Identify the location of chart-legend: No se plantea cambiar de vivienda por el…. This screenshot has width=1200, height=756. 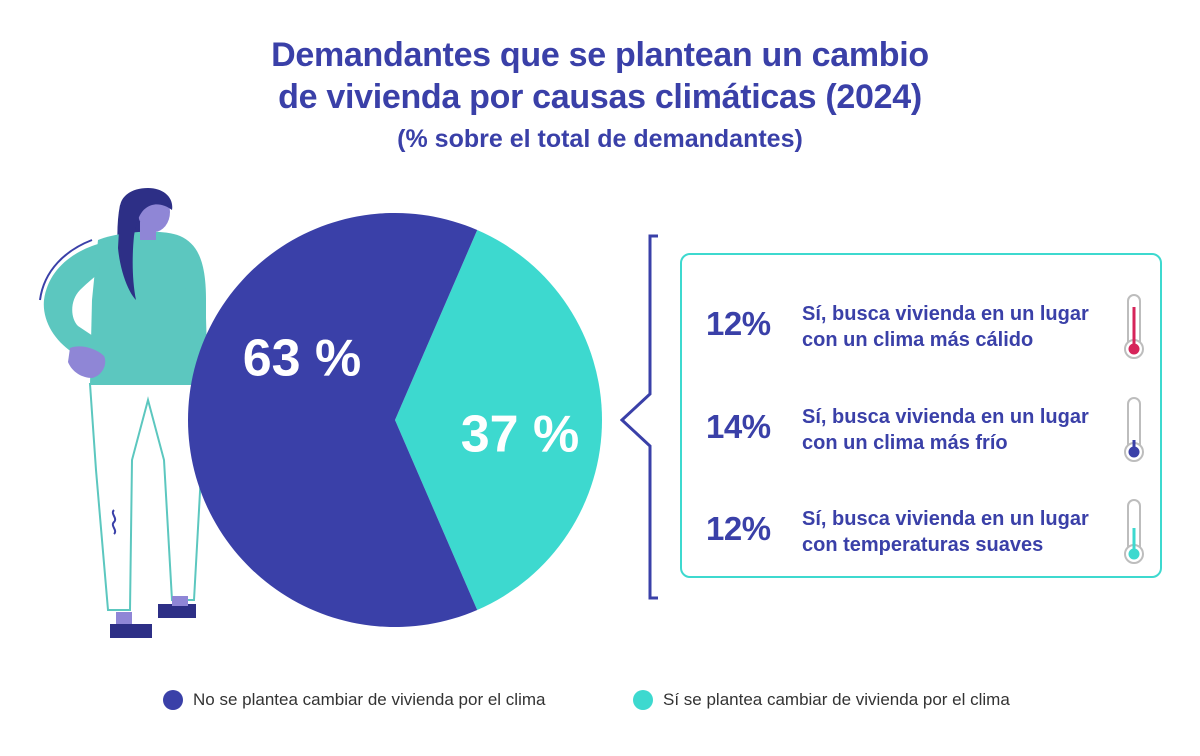
(600, 705).